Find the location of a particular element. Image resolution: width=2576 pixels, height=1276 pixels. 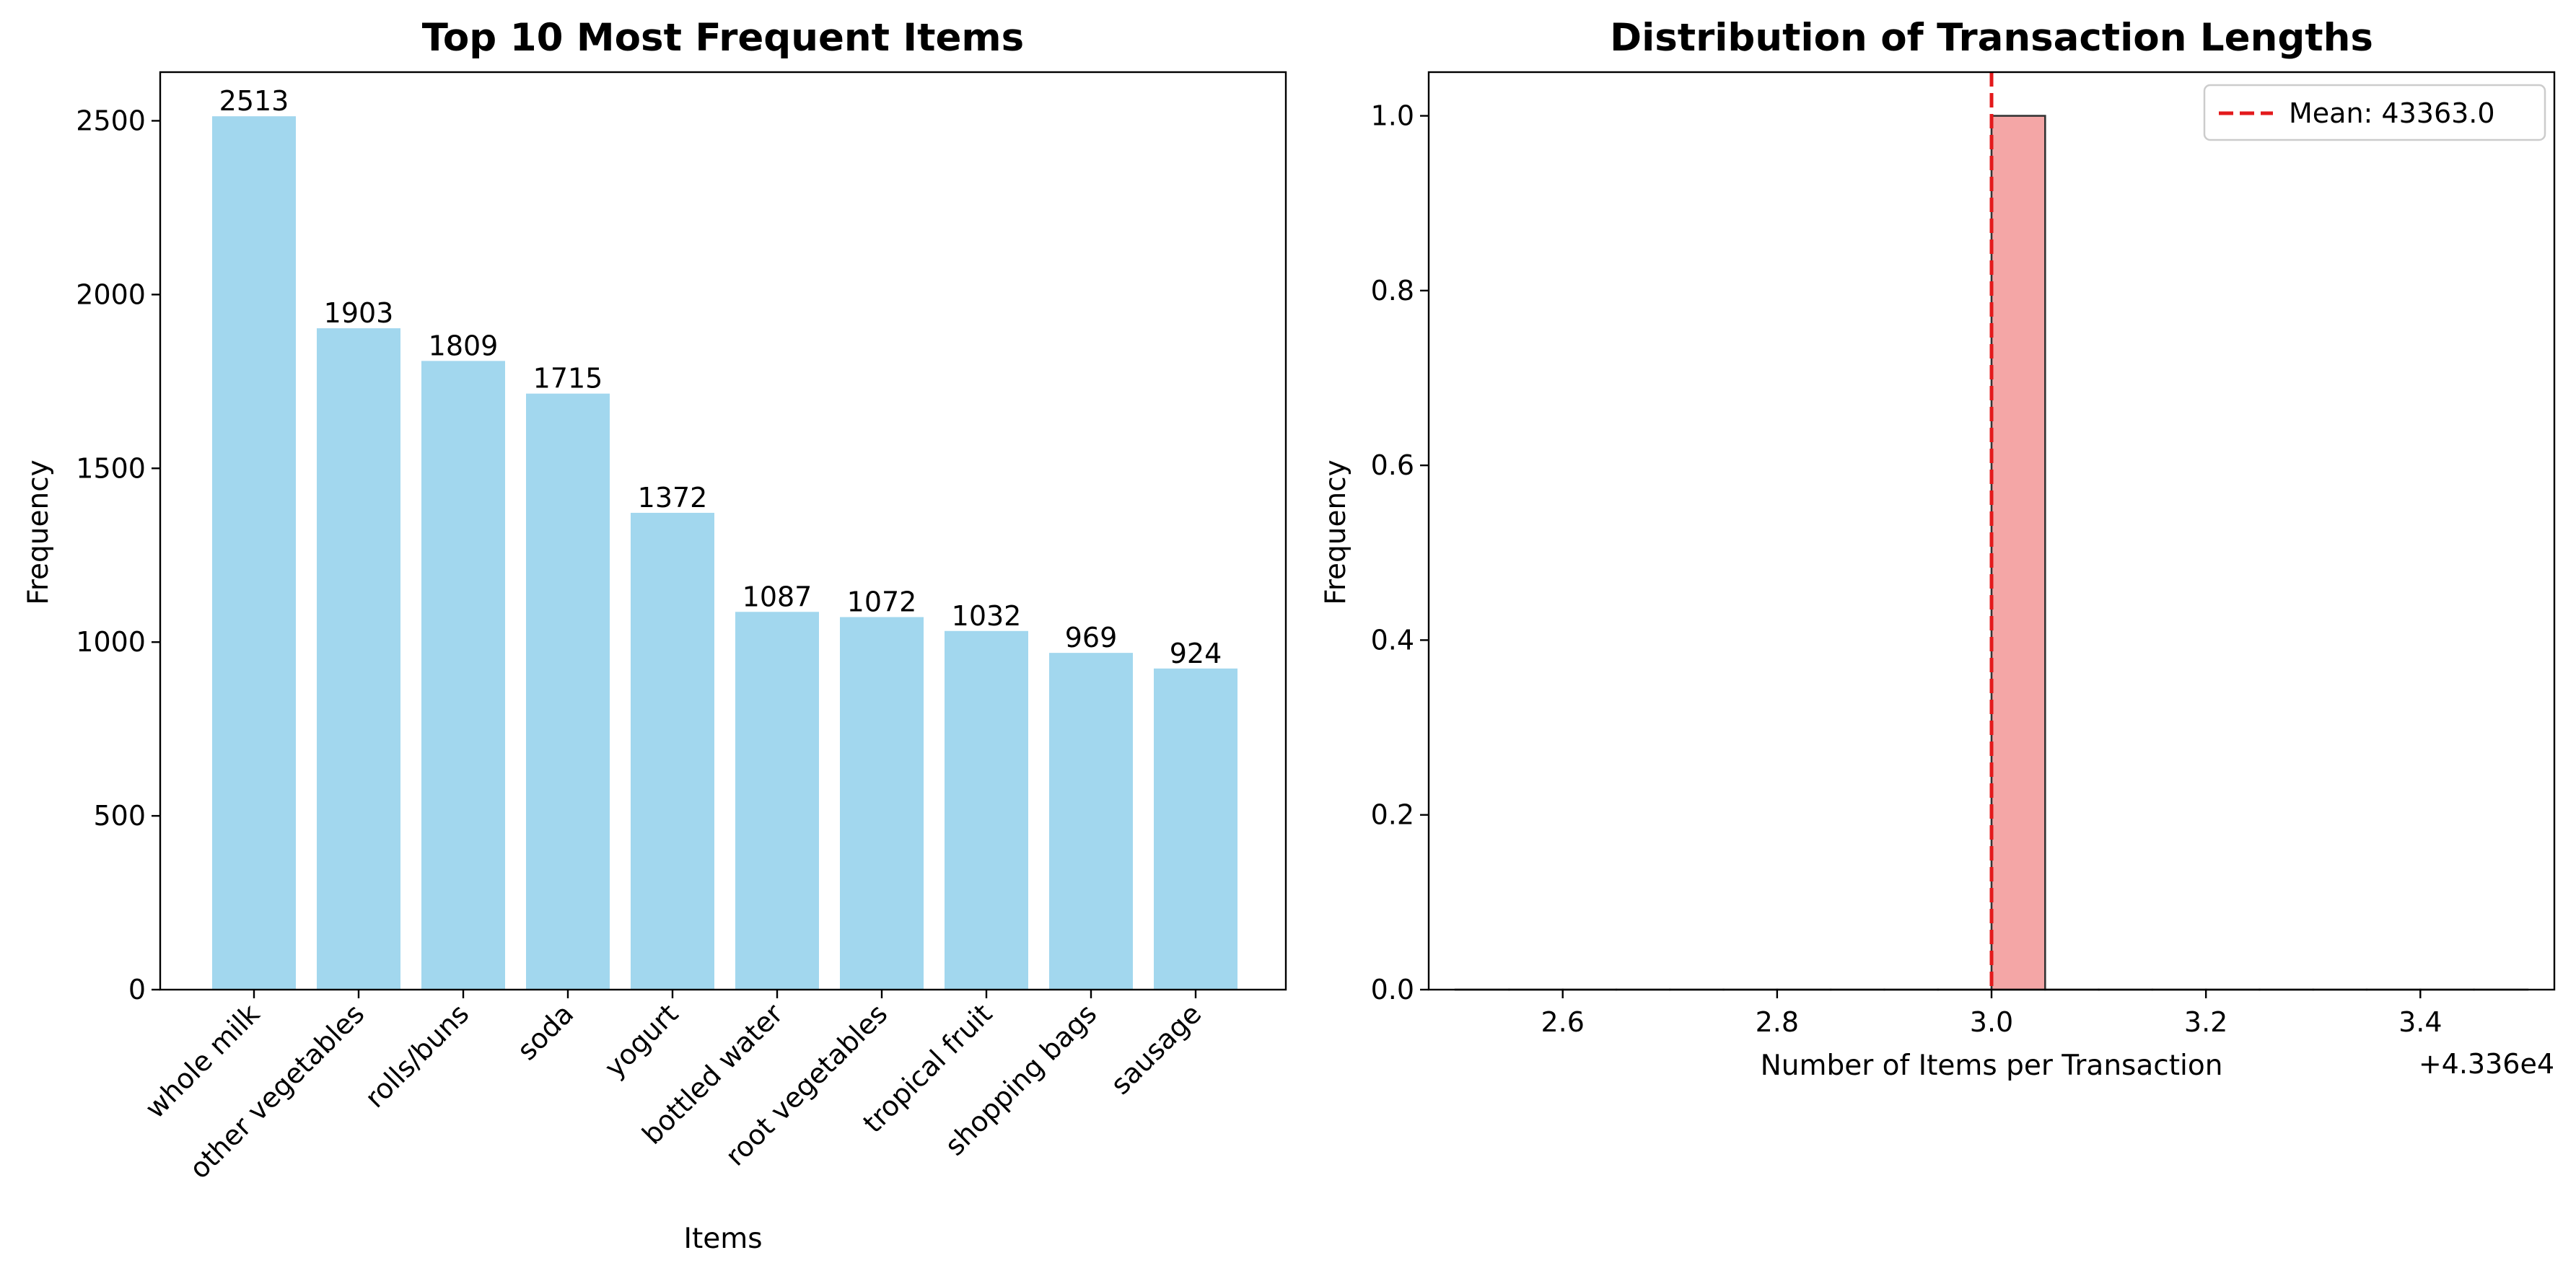

x-axis-label: Number of Items per Transaction is located at coordinates (1992, 1066).